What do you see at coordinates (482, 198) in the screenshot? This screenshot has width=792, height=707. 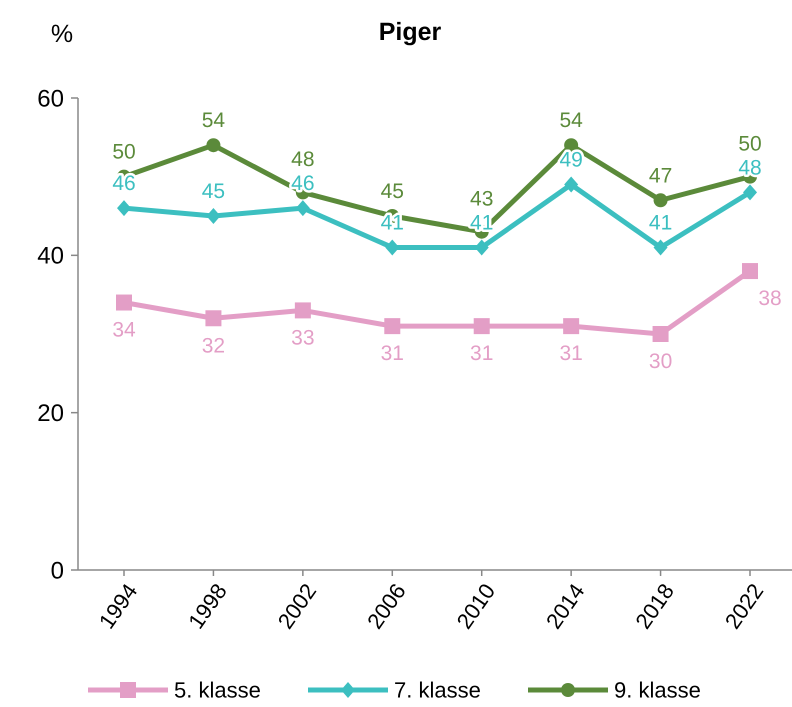 I see `data-label: 43` at bounding box center [482, 198].